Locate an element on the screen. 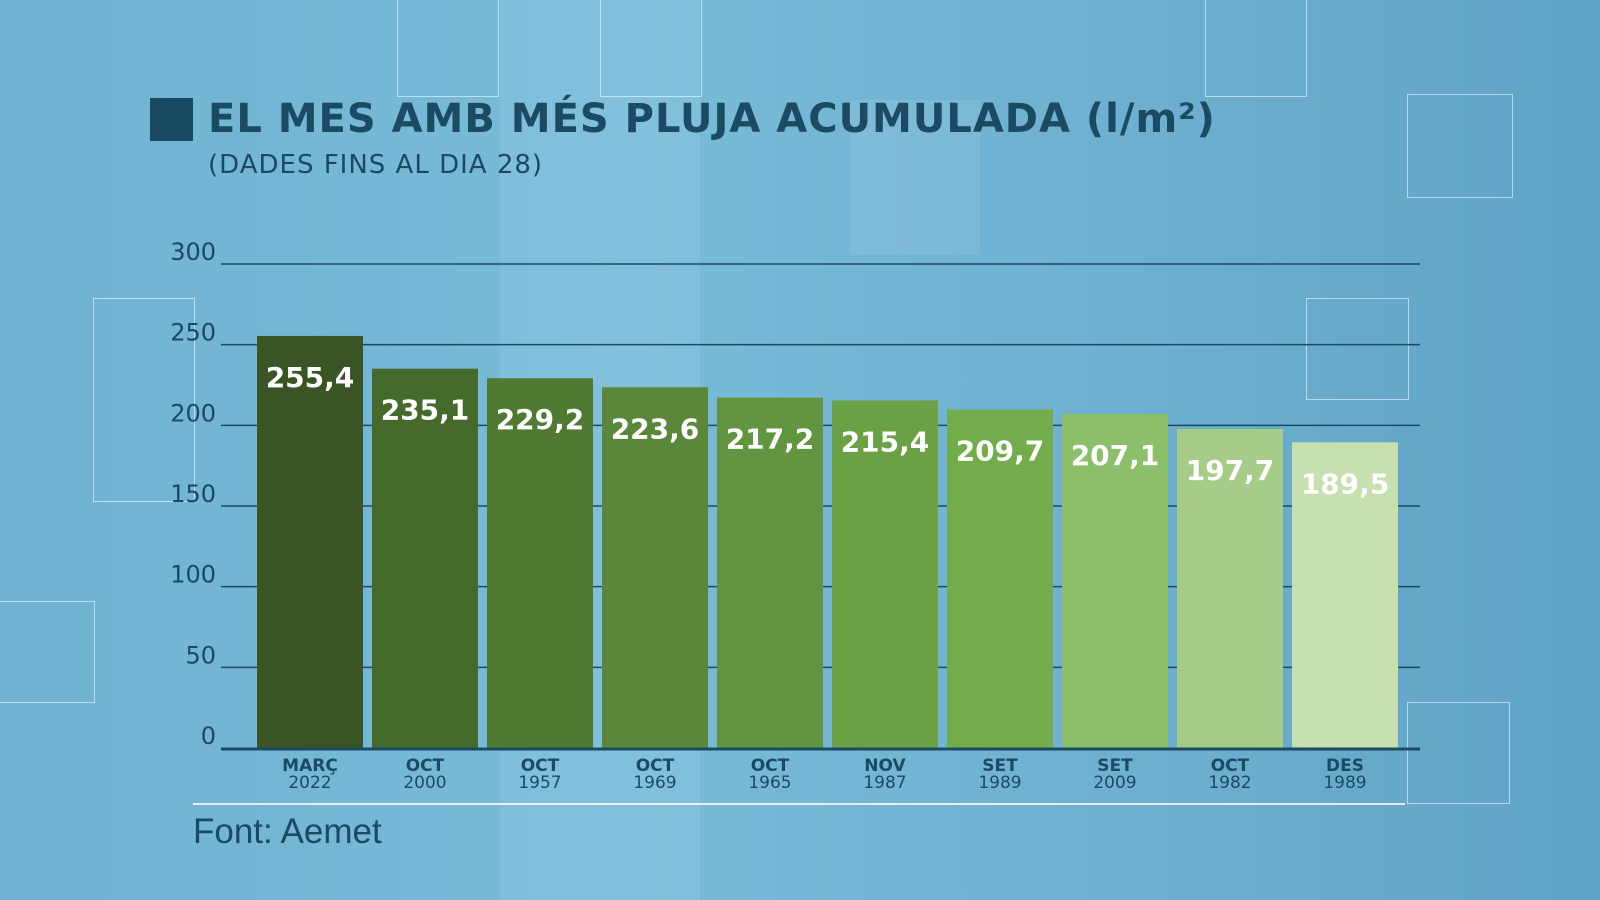 The image size is (1600, 900). chart-title: EL MES AMB MÉS PLUJA ACUMULADA (l/m²) is located at coordinates (712, 119).